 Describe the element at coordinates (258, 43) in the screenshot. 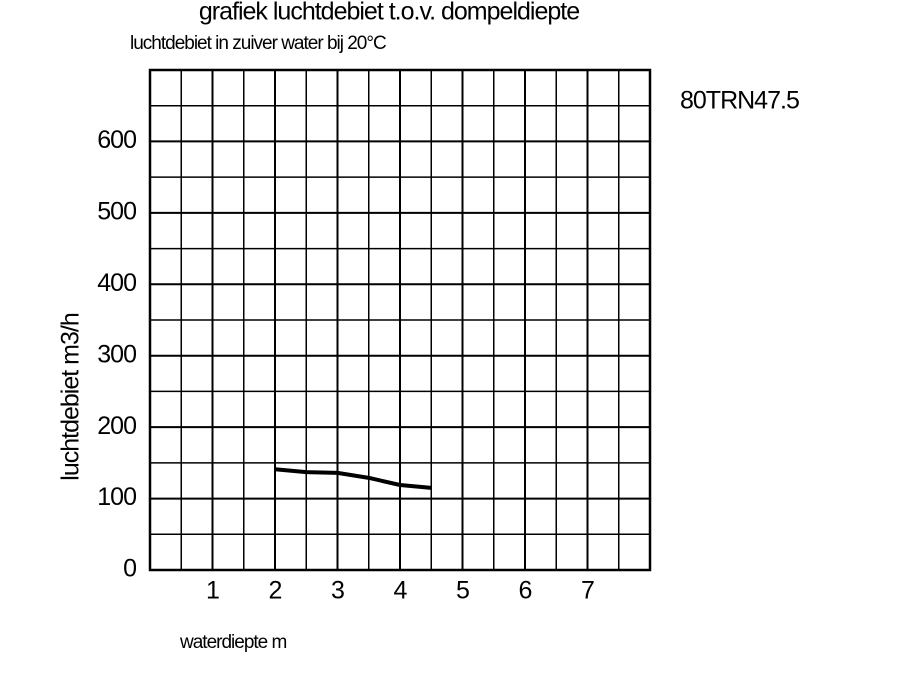

I see `chart-subtitle: luchtdebiet in zuiver water bij 20°C` at that location.